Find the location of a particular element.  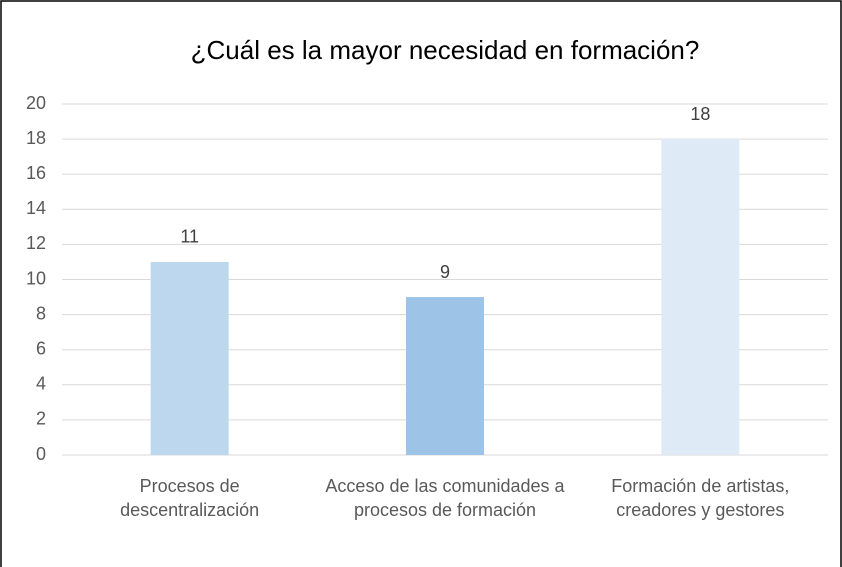

y-tick-label: 4 is located at coordinates (41, 384).